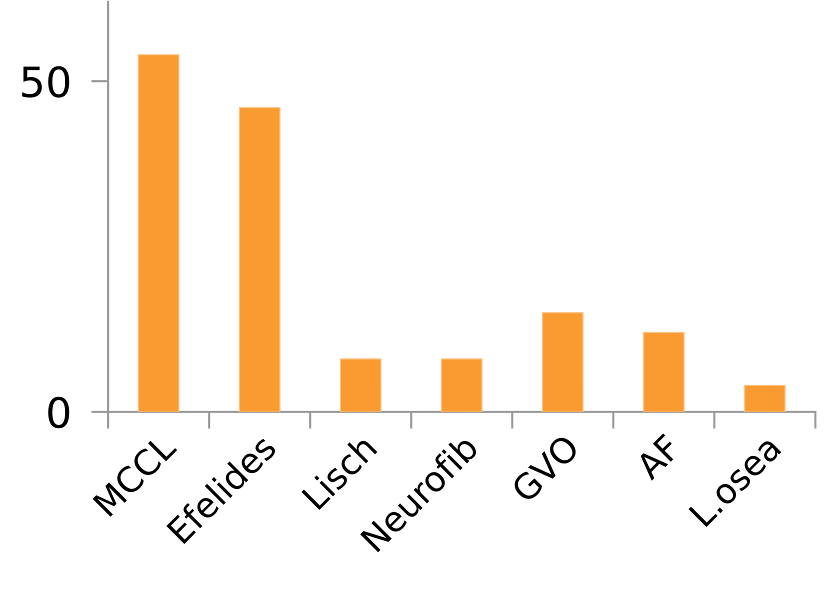 Image resolution: width=838 pixels, height=612 pixels. I want to click on x-tick-label: AF, so click(658, 457).